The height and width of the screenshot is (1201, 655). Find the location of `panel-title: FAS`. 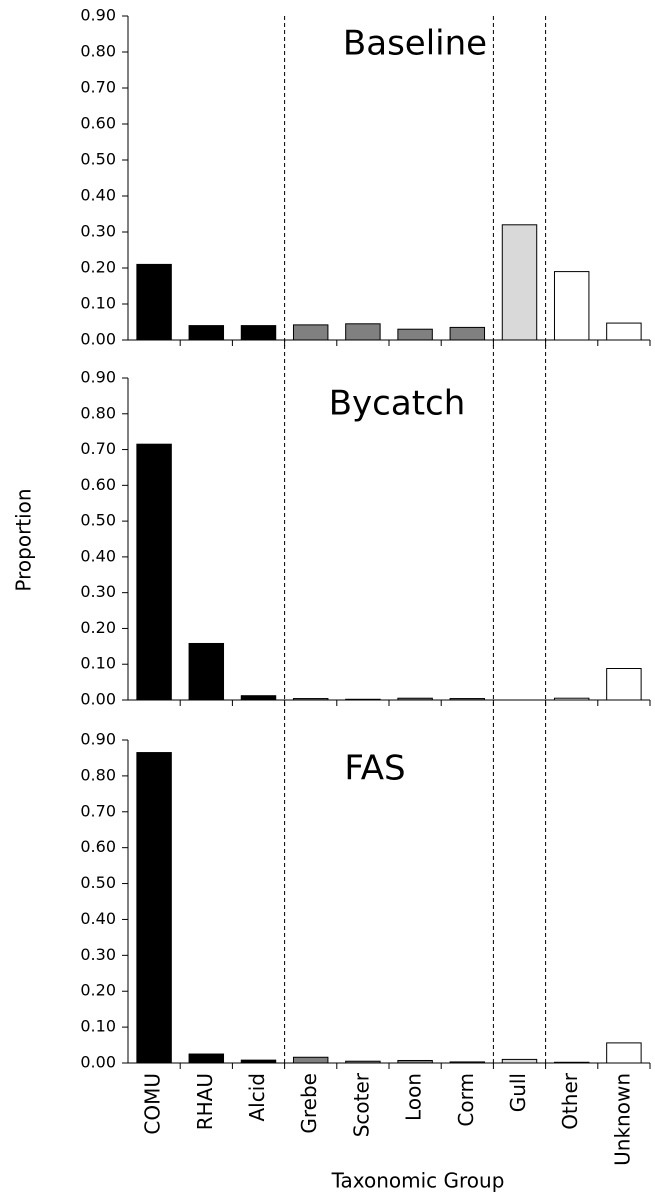

panel-title: FAS is located at coordinates (374, 769).